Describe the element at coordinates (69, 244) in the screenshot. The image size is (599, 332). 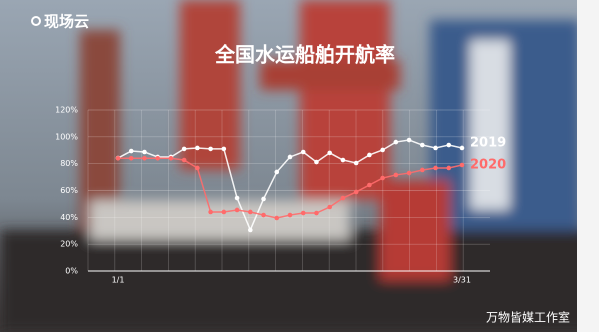
I see `y-tick-label: 20%` at that location.